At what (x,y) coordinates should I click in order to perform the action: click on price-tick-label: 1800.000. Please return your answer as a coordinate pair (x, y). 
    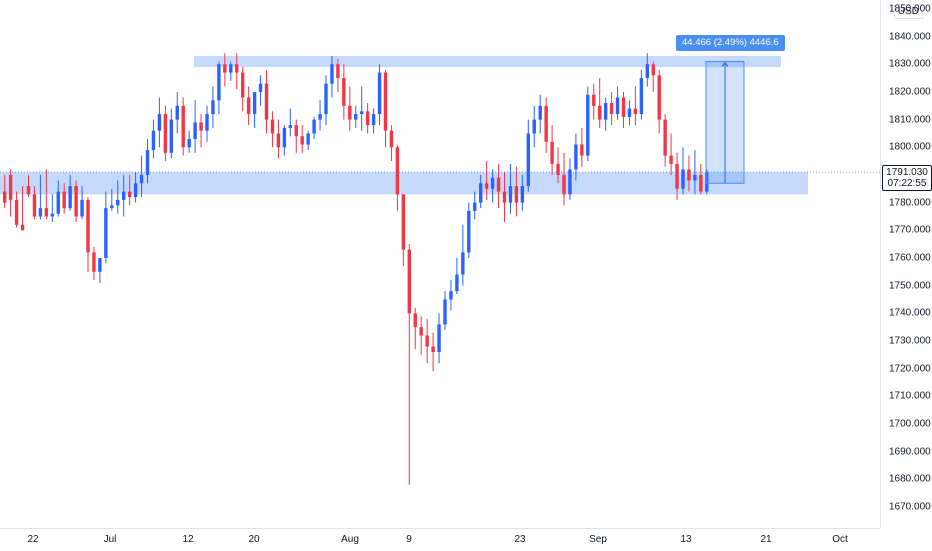
    Looking at the image, I should click on (910, 147).